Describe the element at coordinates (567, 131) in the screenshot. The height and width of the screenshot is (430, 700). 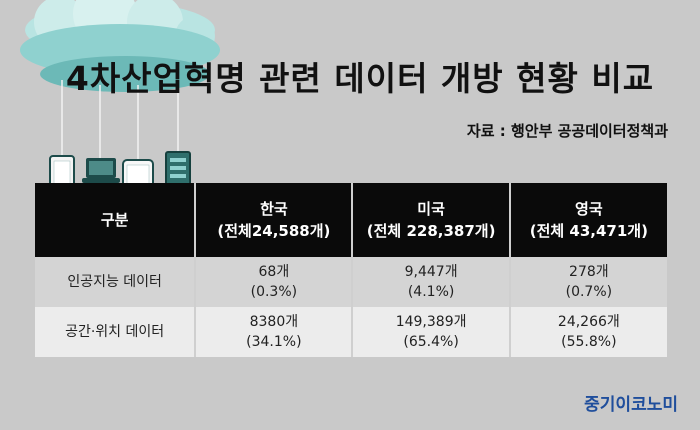
I see `source-note: 자료 : 행안부 공공데이터정책과` at that location.